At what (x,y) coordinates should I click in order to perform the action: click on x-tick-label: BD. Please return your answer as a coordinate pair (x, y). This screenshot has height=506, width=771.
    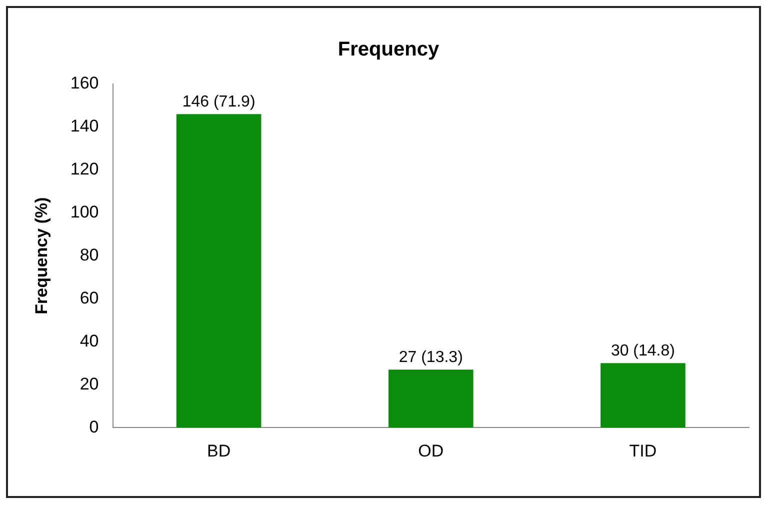
    Looking at the image, I should click on (218, 450).